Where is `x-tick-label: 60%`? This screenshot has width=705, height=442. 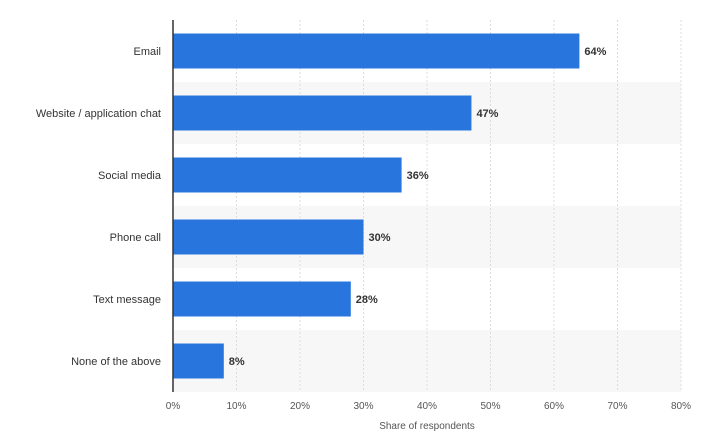 x-tick-label: 60% is located at coordinates (554, 406).